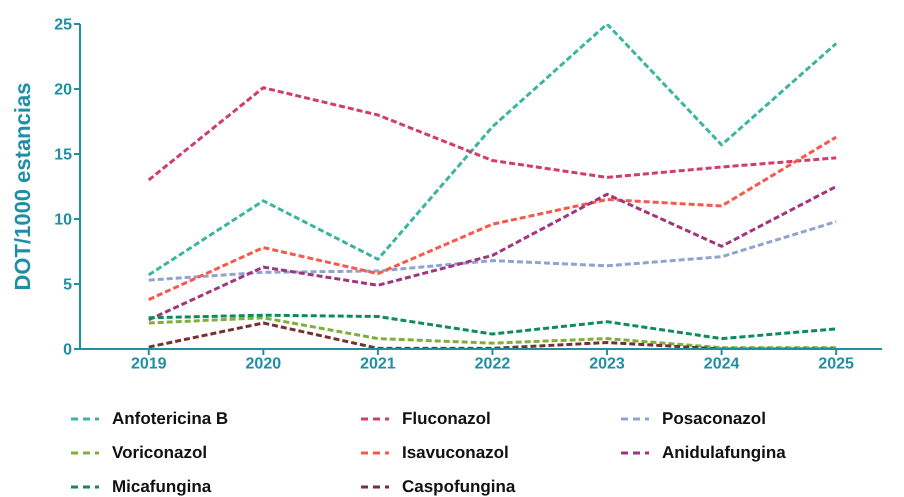  What do you see at coordinates (63, 90) in the screenshot?
I see `y-tick-label: 20` at bounding box center [63, 90].